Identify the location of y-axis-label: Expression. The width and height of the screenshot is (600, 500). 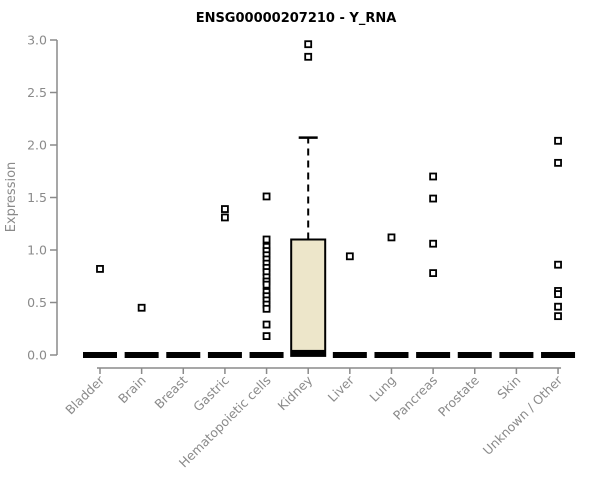
(11, 197).